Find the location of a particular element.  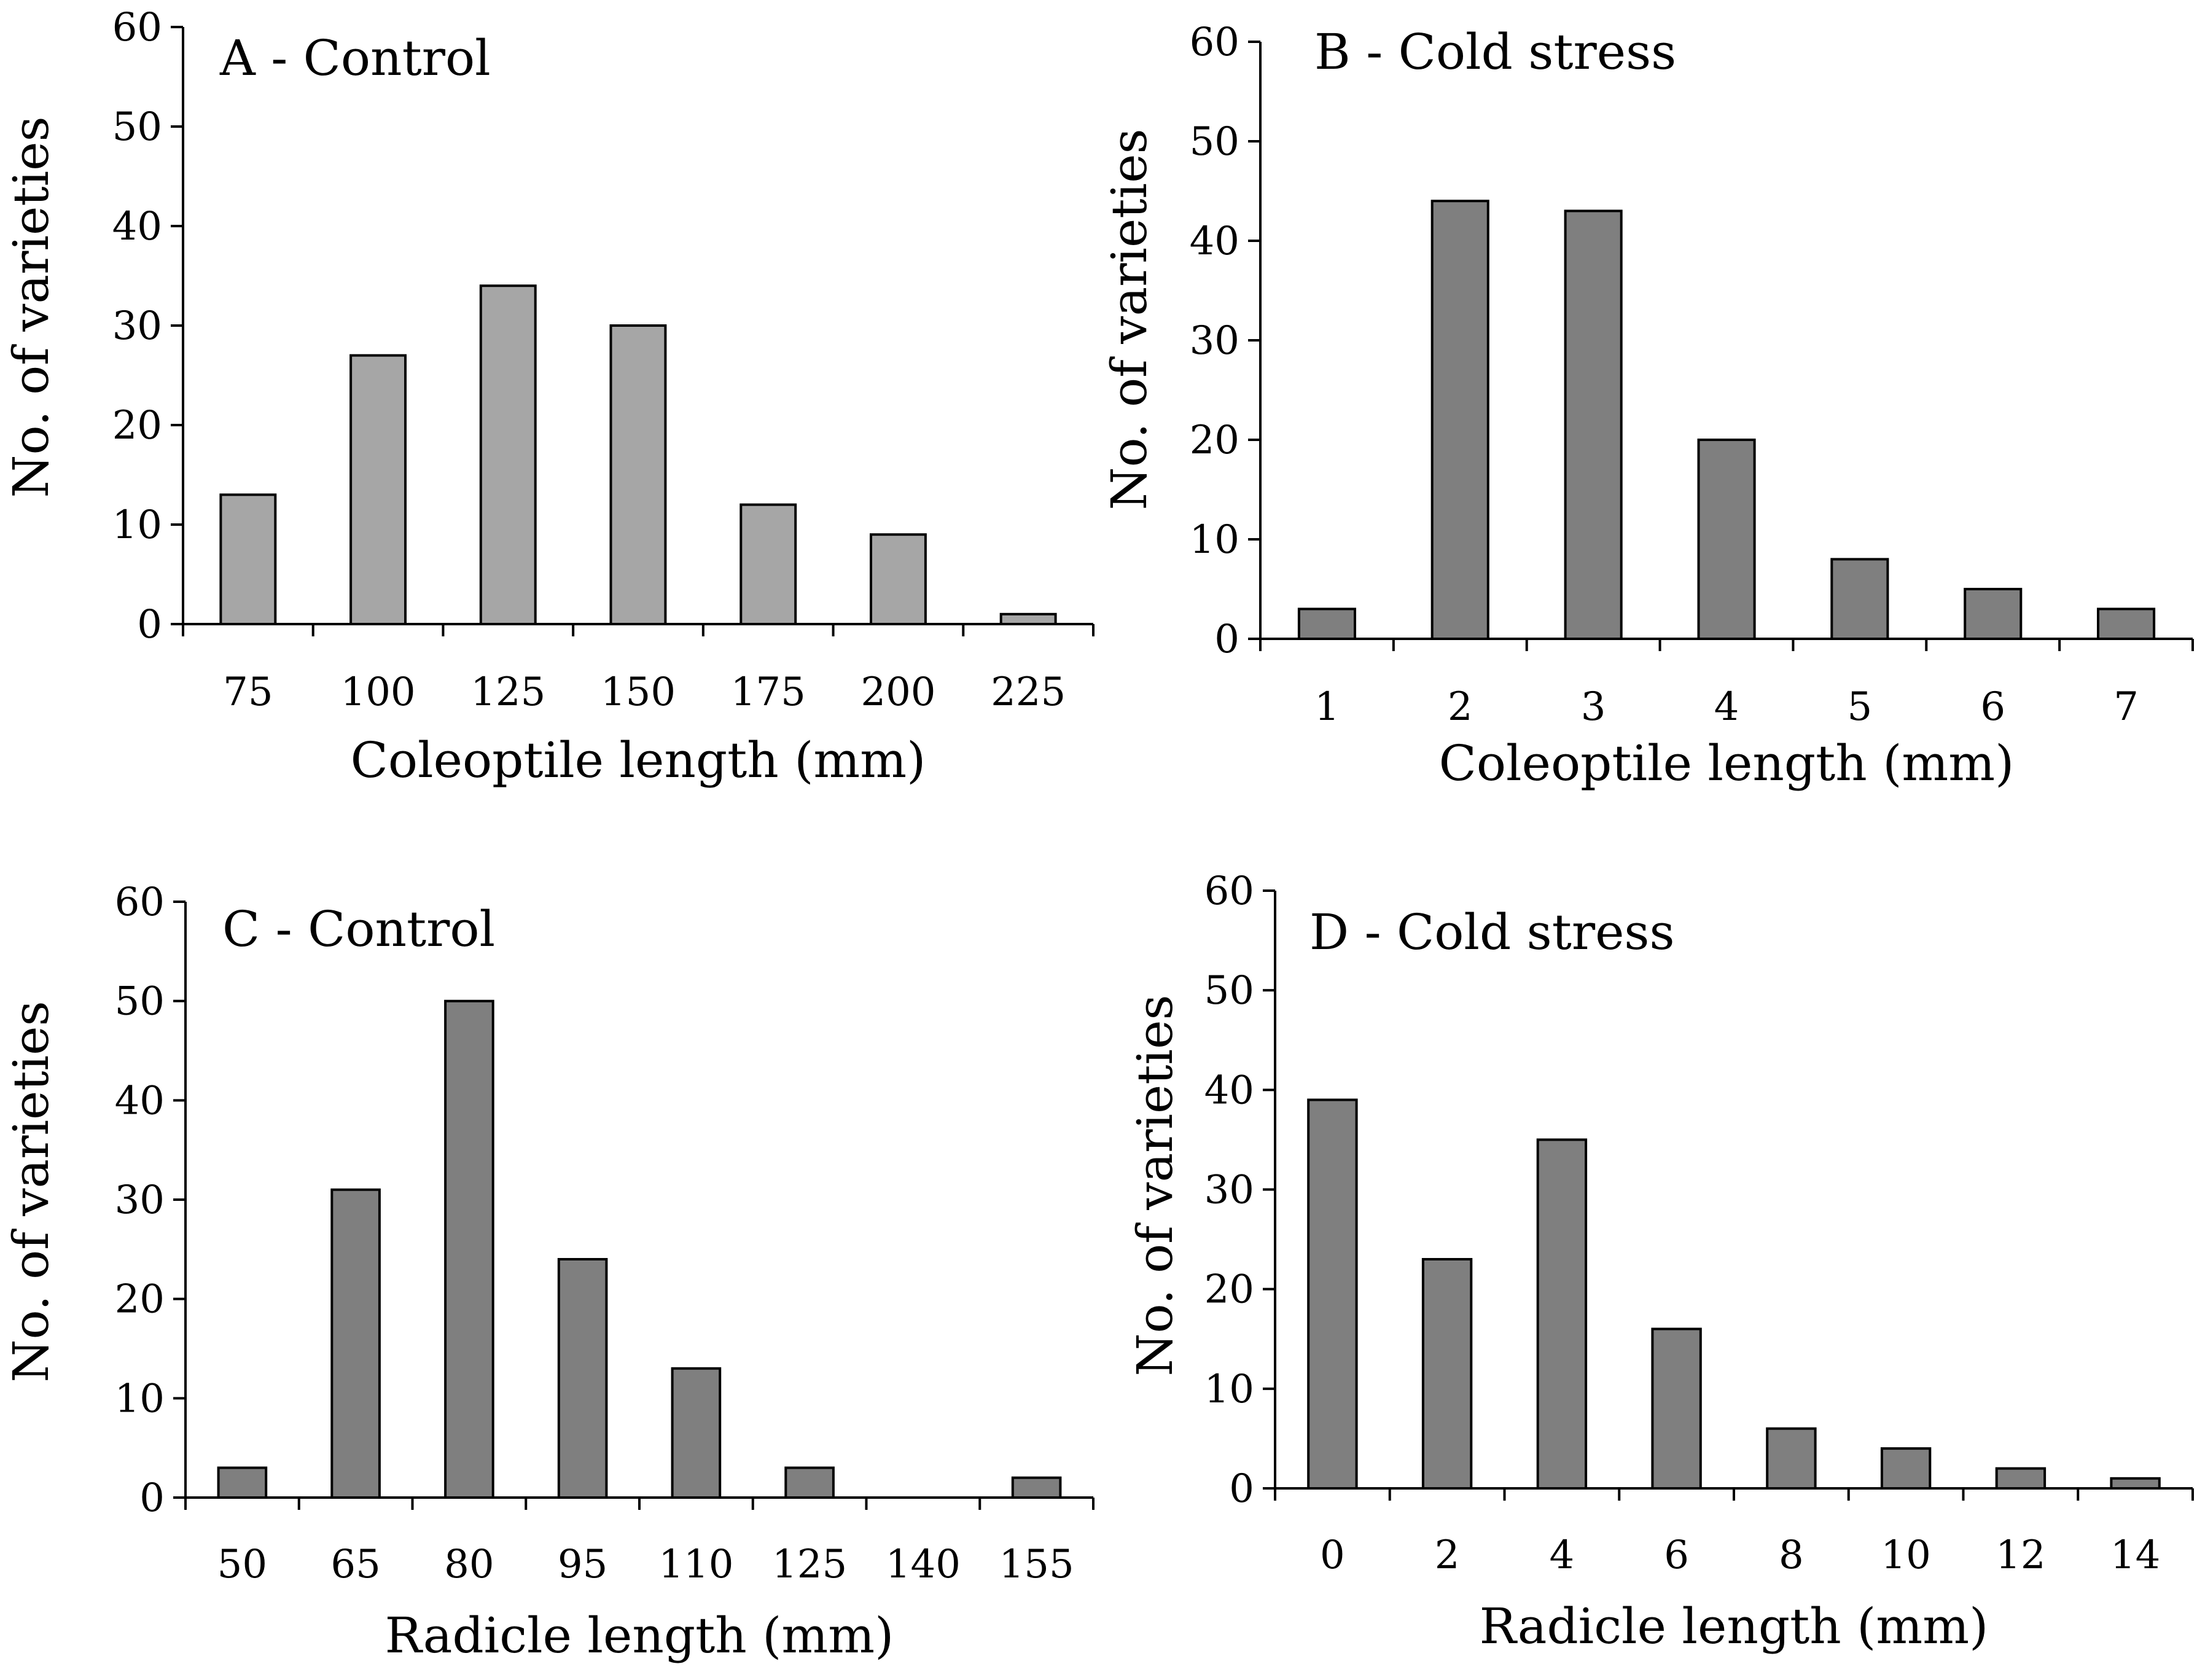

x-tick-label: 1 is located at coordinates (1327, 707).